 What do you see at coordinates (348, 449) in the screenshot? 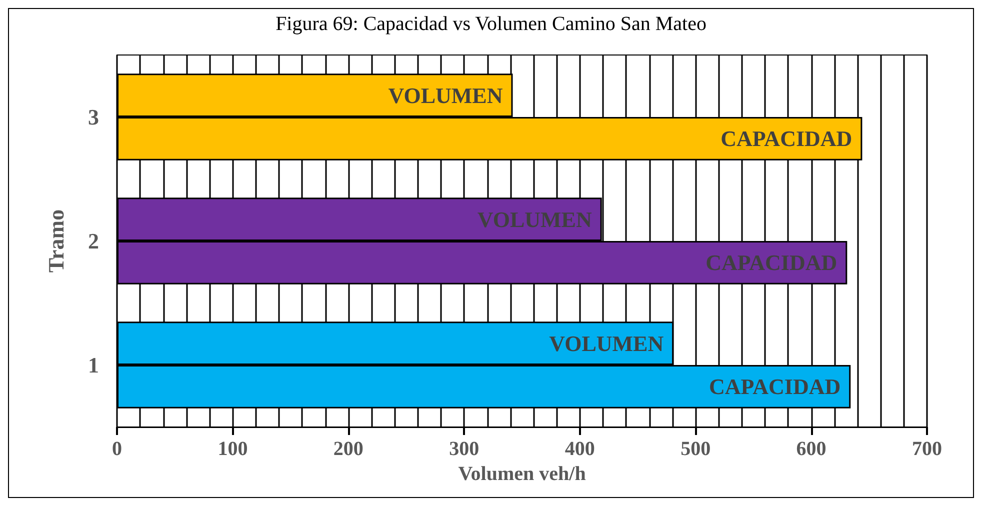
I see `x-tick-label: 200` at bounding box center [348, 449].